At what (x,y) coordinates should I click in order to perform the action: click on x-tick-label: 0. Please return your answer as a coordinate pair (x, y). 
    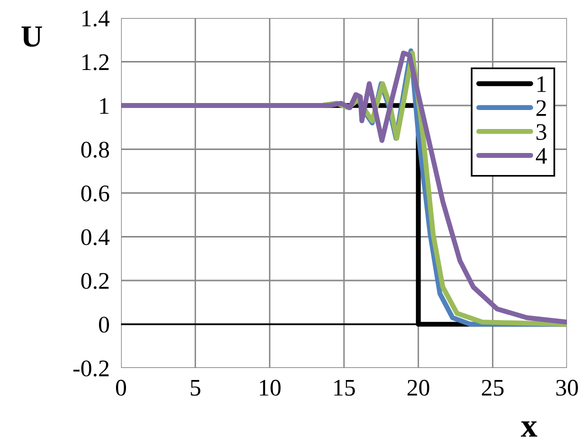
    Looking at the image, I should click on (121, 388).